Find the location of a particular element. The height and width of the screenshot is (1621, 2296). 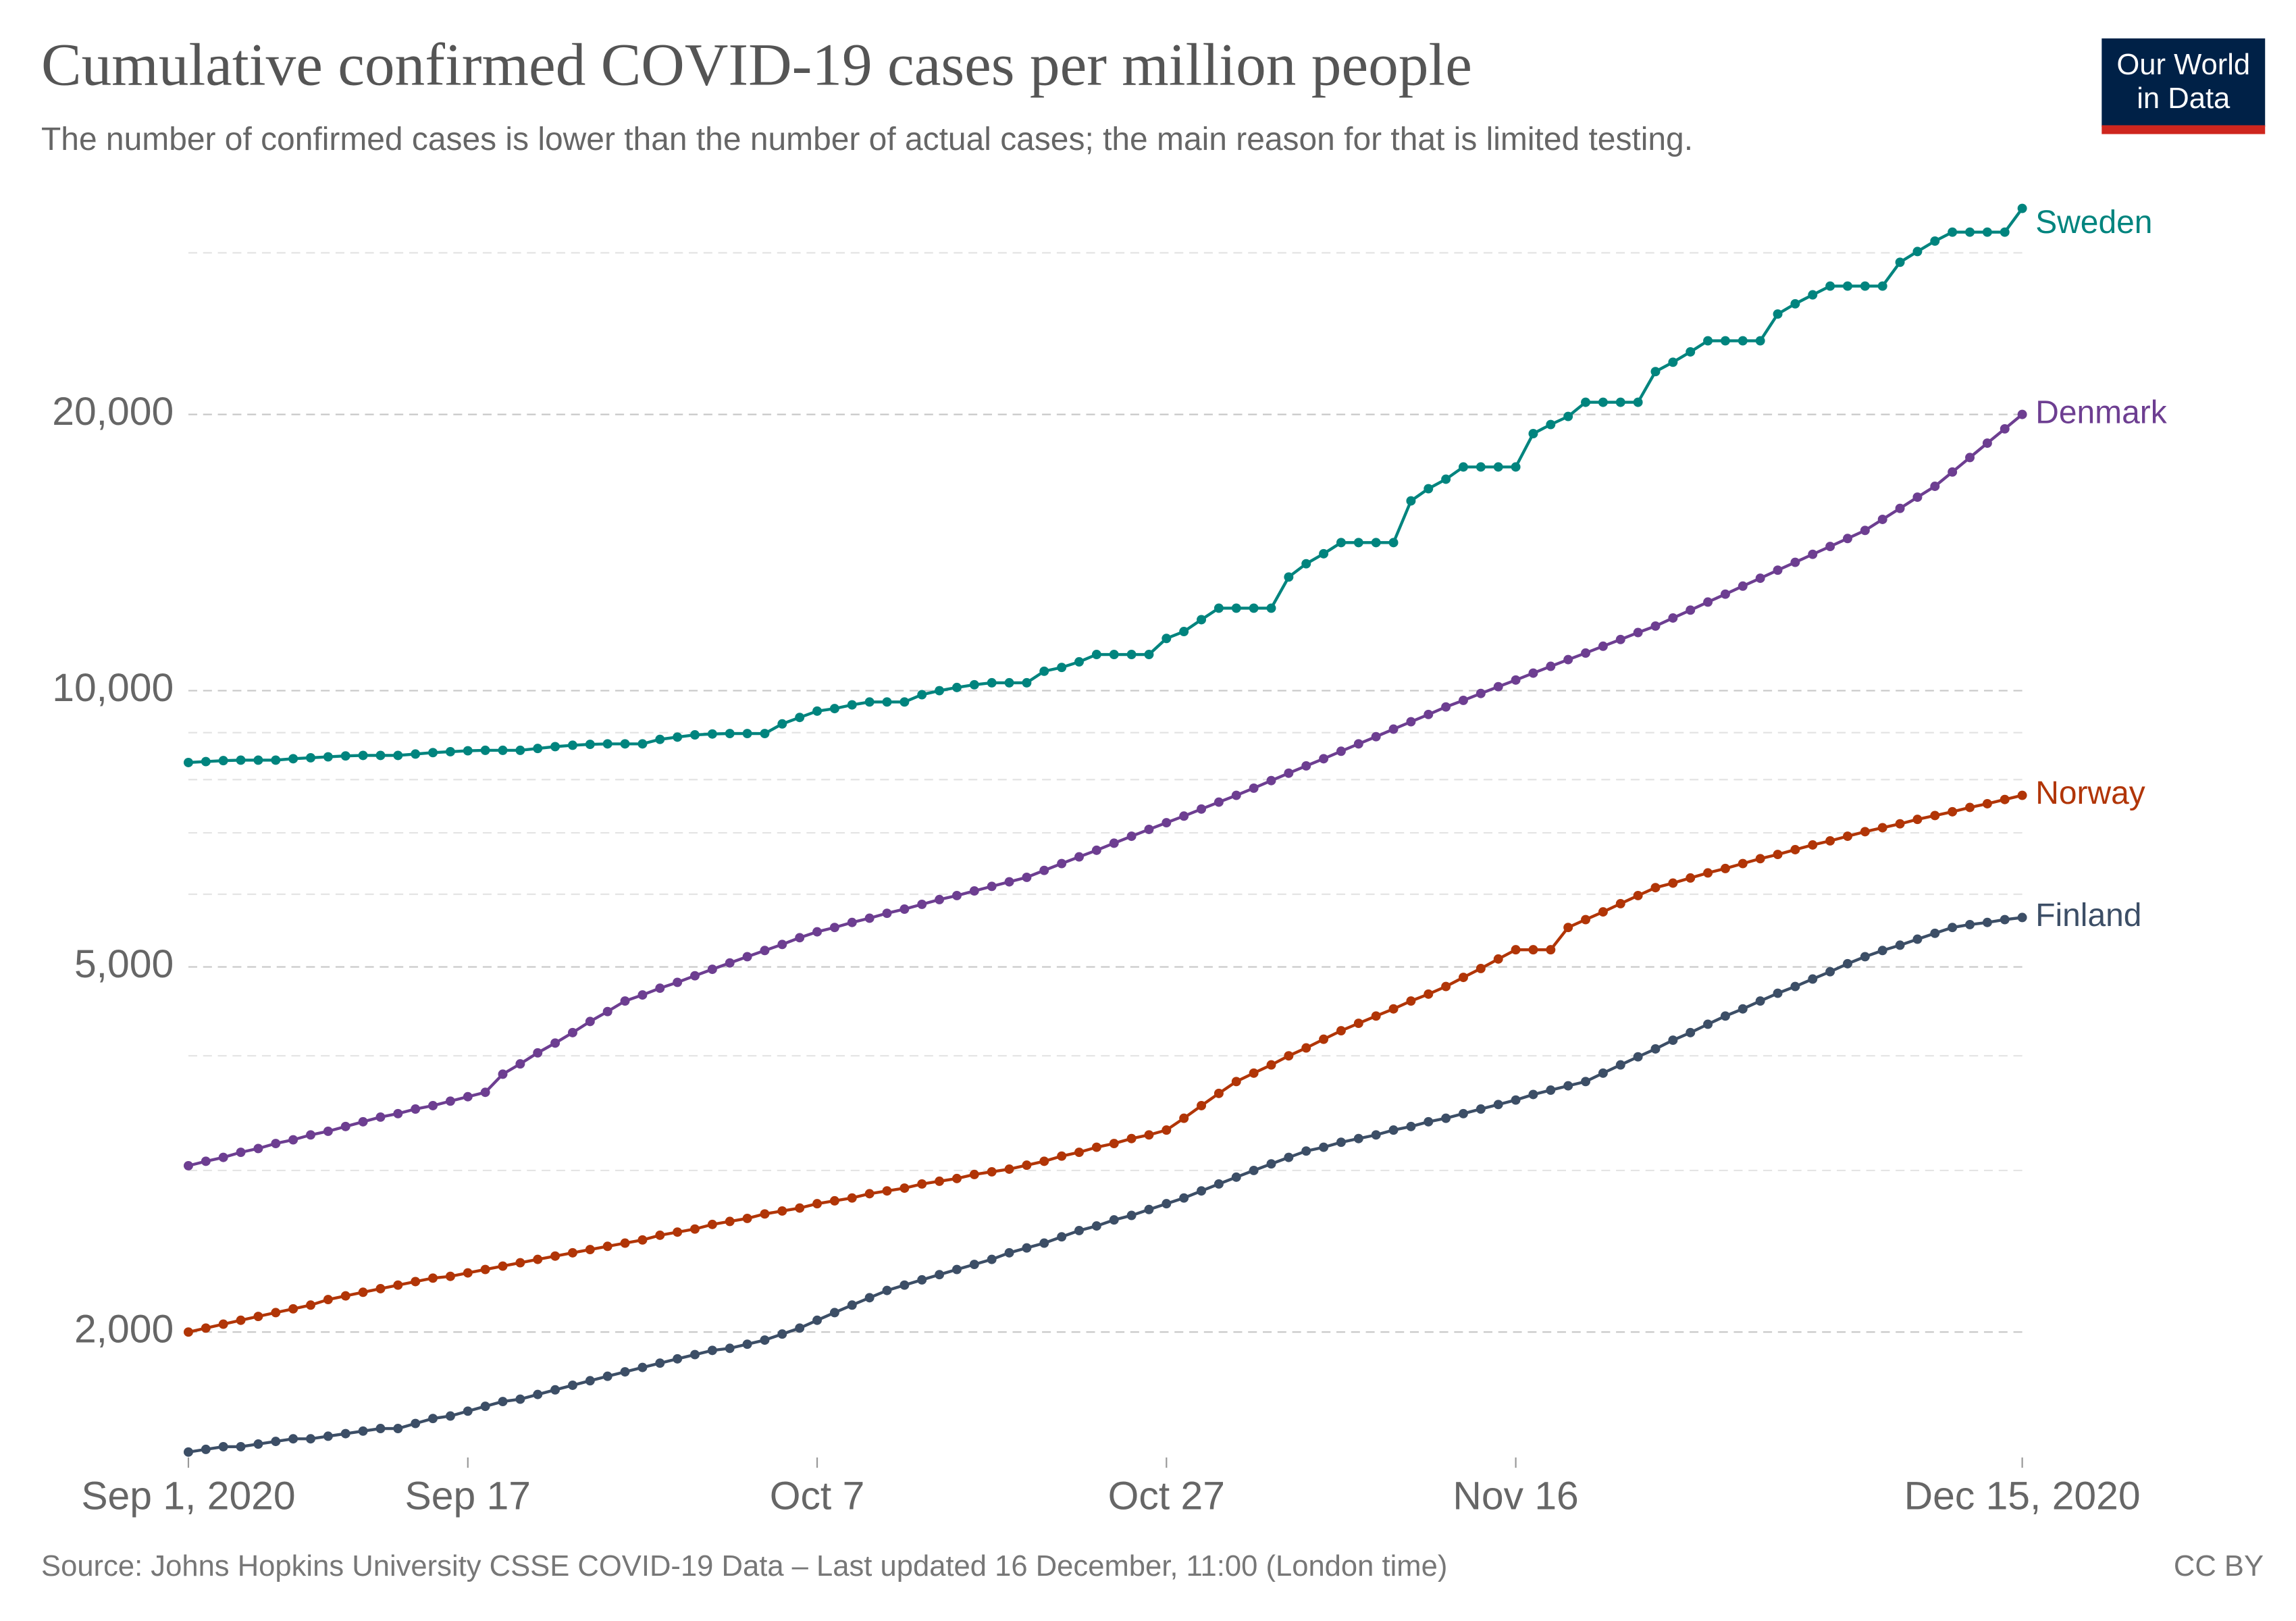

x-tick-label: Oct 27 is located at coordinates (1166, 1496).